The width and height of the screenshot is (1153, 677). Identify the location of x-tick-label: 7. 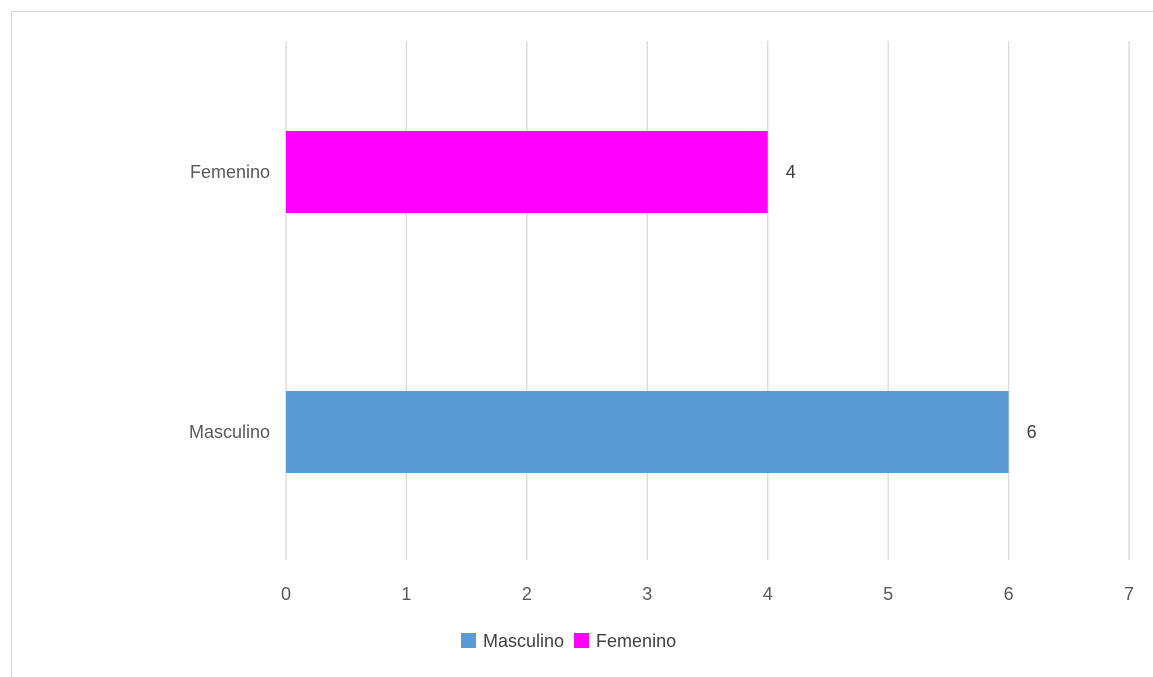
(1129, 594).